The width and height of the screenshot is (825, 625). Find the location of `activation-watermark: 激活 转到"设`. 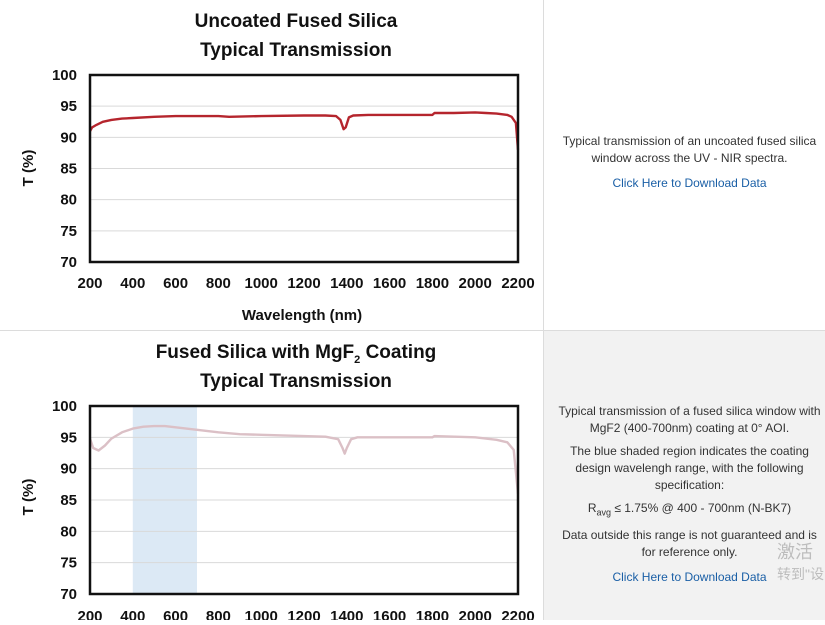

activation-watermark: 激活 转到"设 is located at coordinates (800, 563).